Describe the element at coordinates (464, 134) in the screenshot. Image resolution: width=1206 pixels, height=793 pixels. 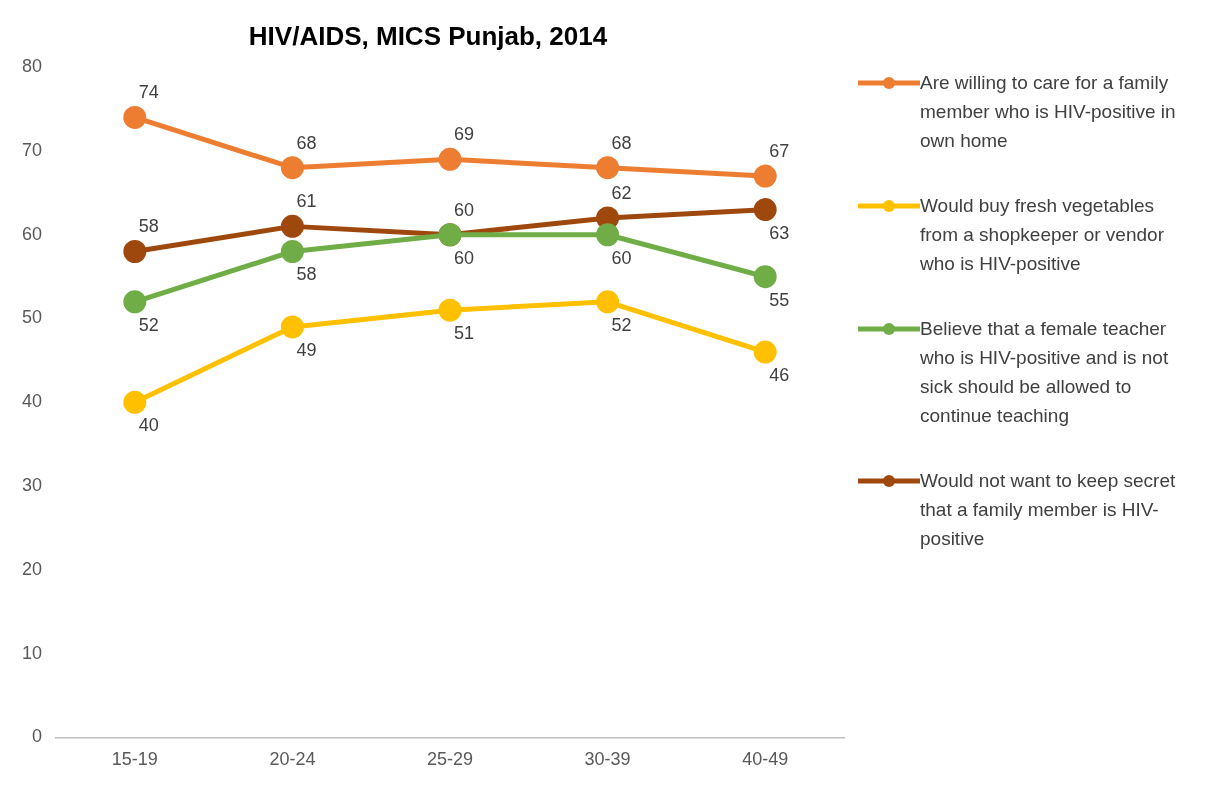
I see `data-label: 69` at that location.